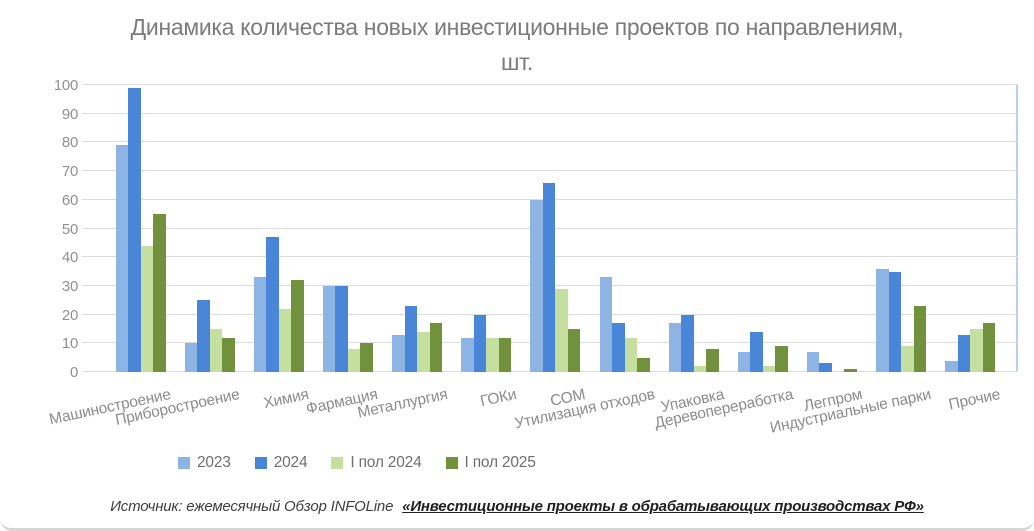  Describe the element at coordinates (252, 506) in the screenshot. I see `source-prefix: Источник: ежемесячный Обзор INFOLine` at that location.